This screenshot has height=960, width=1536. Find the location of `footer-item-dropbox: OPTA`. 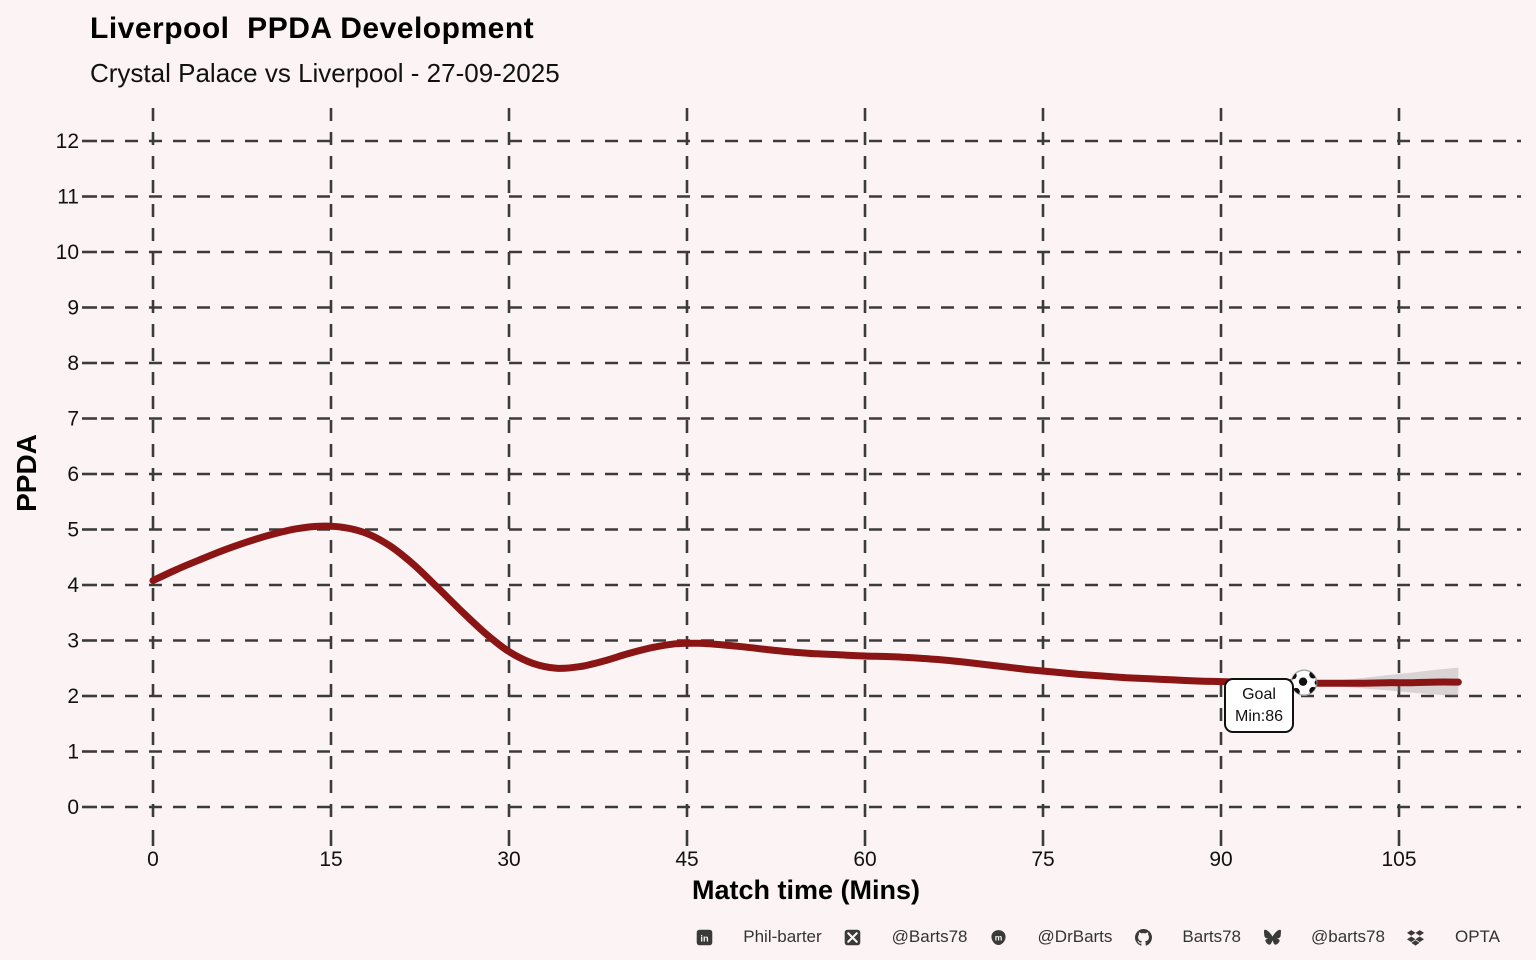

footer-item-dropbox: OPTA is located at coordinates (1453, 937).